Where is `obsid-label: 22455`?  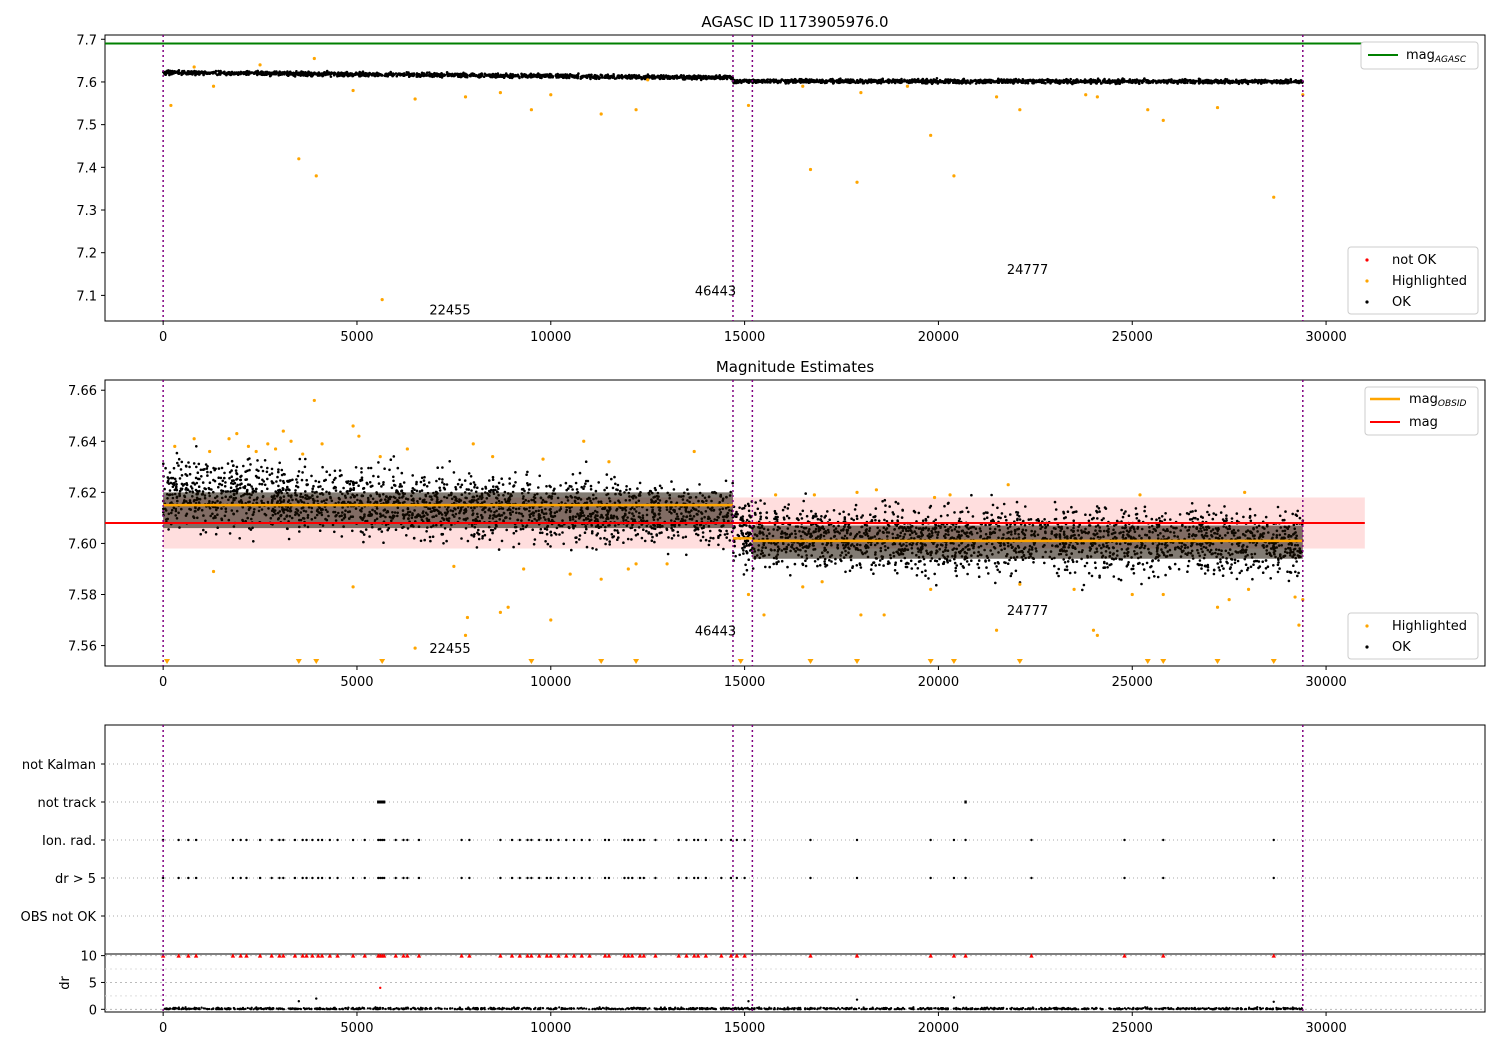
obsid-label: 22455 is located at coordinates (449, 311).